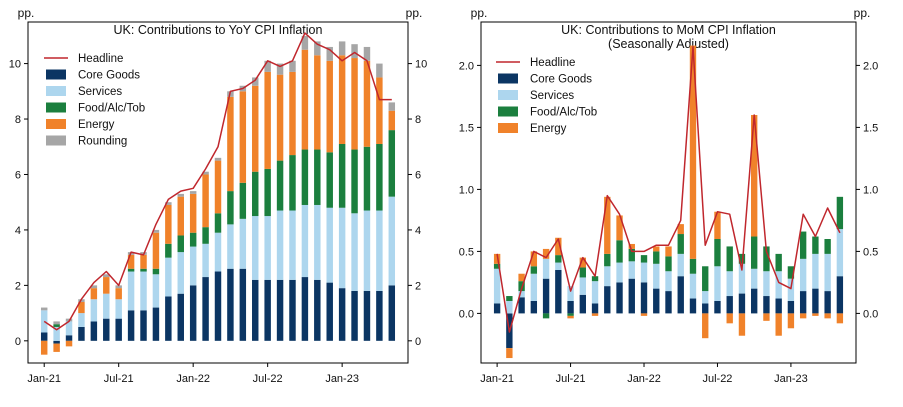 The image size is (903, 407). Describe the element at coordinates (18, 120) in the screenshot. I see `y-tick-label-left: 8` at that location.